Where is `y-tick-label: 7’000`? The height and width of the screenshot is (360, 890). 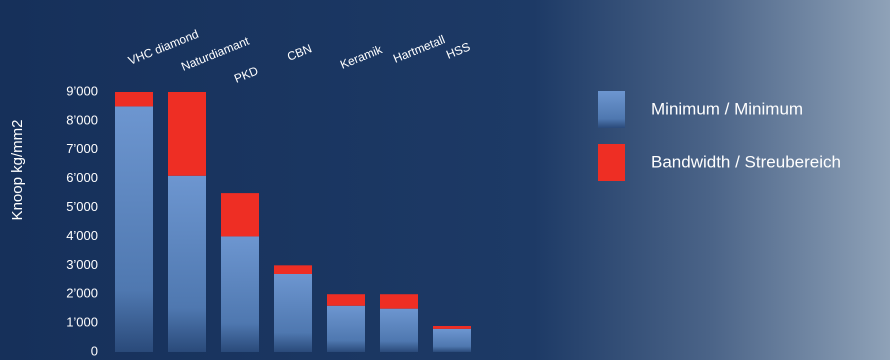
y-tick-label: 7’000 is located at coordinates (82, 148).